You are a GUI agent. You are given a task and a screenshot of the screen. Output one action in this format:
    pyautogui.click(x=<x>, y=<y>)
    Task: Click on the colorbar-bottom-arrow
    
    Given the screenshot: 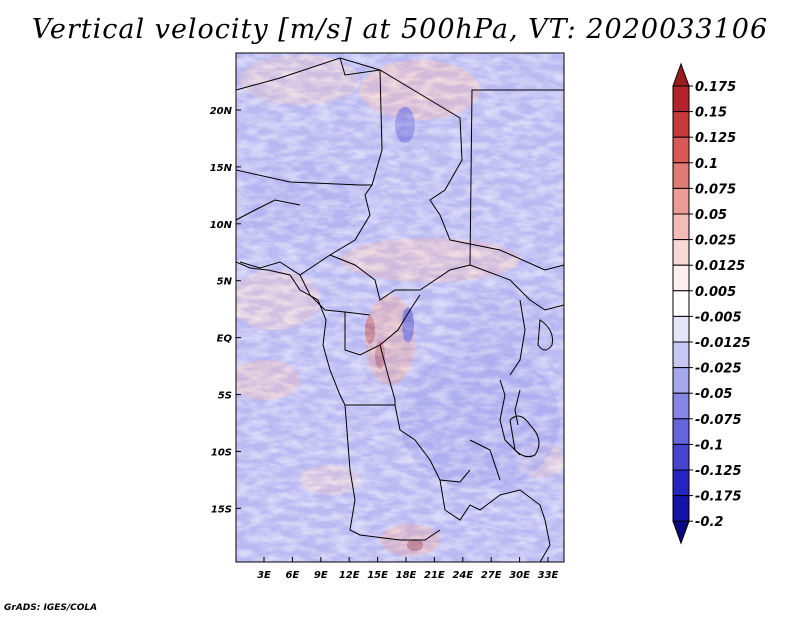 What is the action you would take?
    pyautogui.click(x=681, y=532)
    